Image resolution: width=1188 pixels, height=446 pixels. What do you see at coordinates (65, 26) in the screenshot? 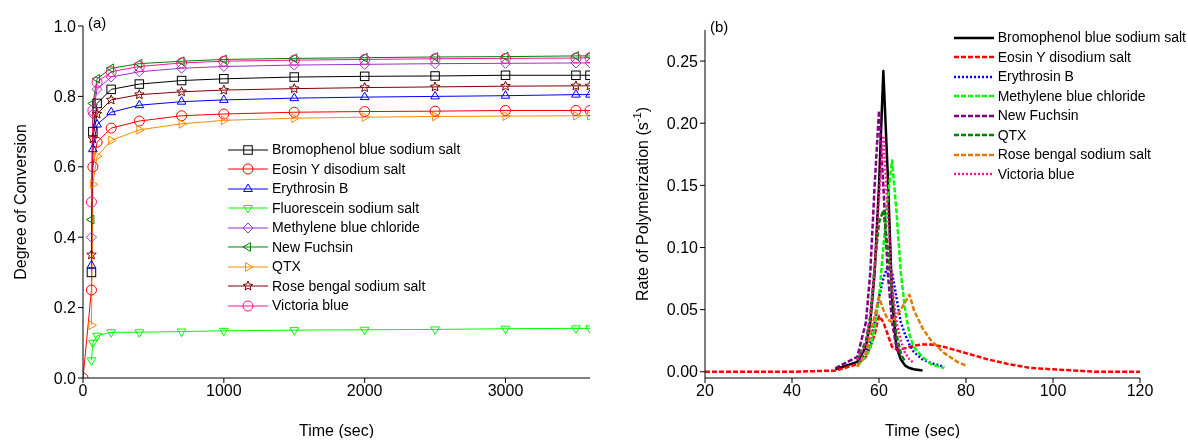
I see `y-tick-label: 1.0` at bounding box center [65, 26].